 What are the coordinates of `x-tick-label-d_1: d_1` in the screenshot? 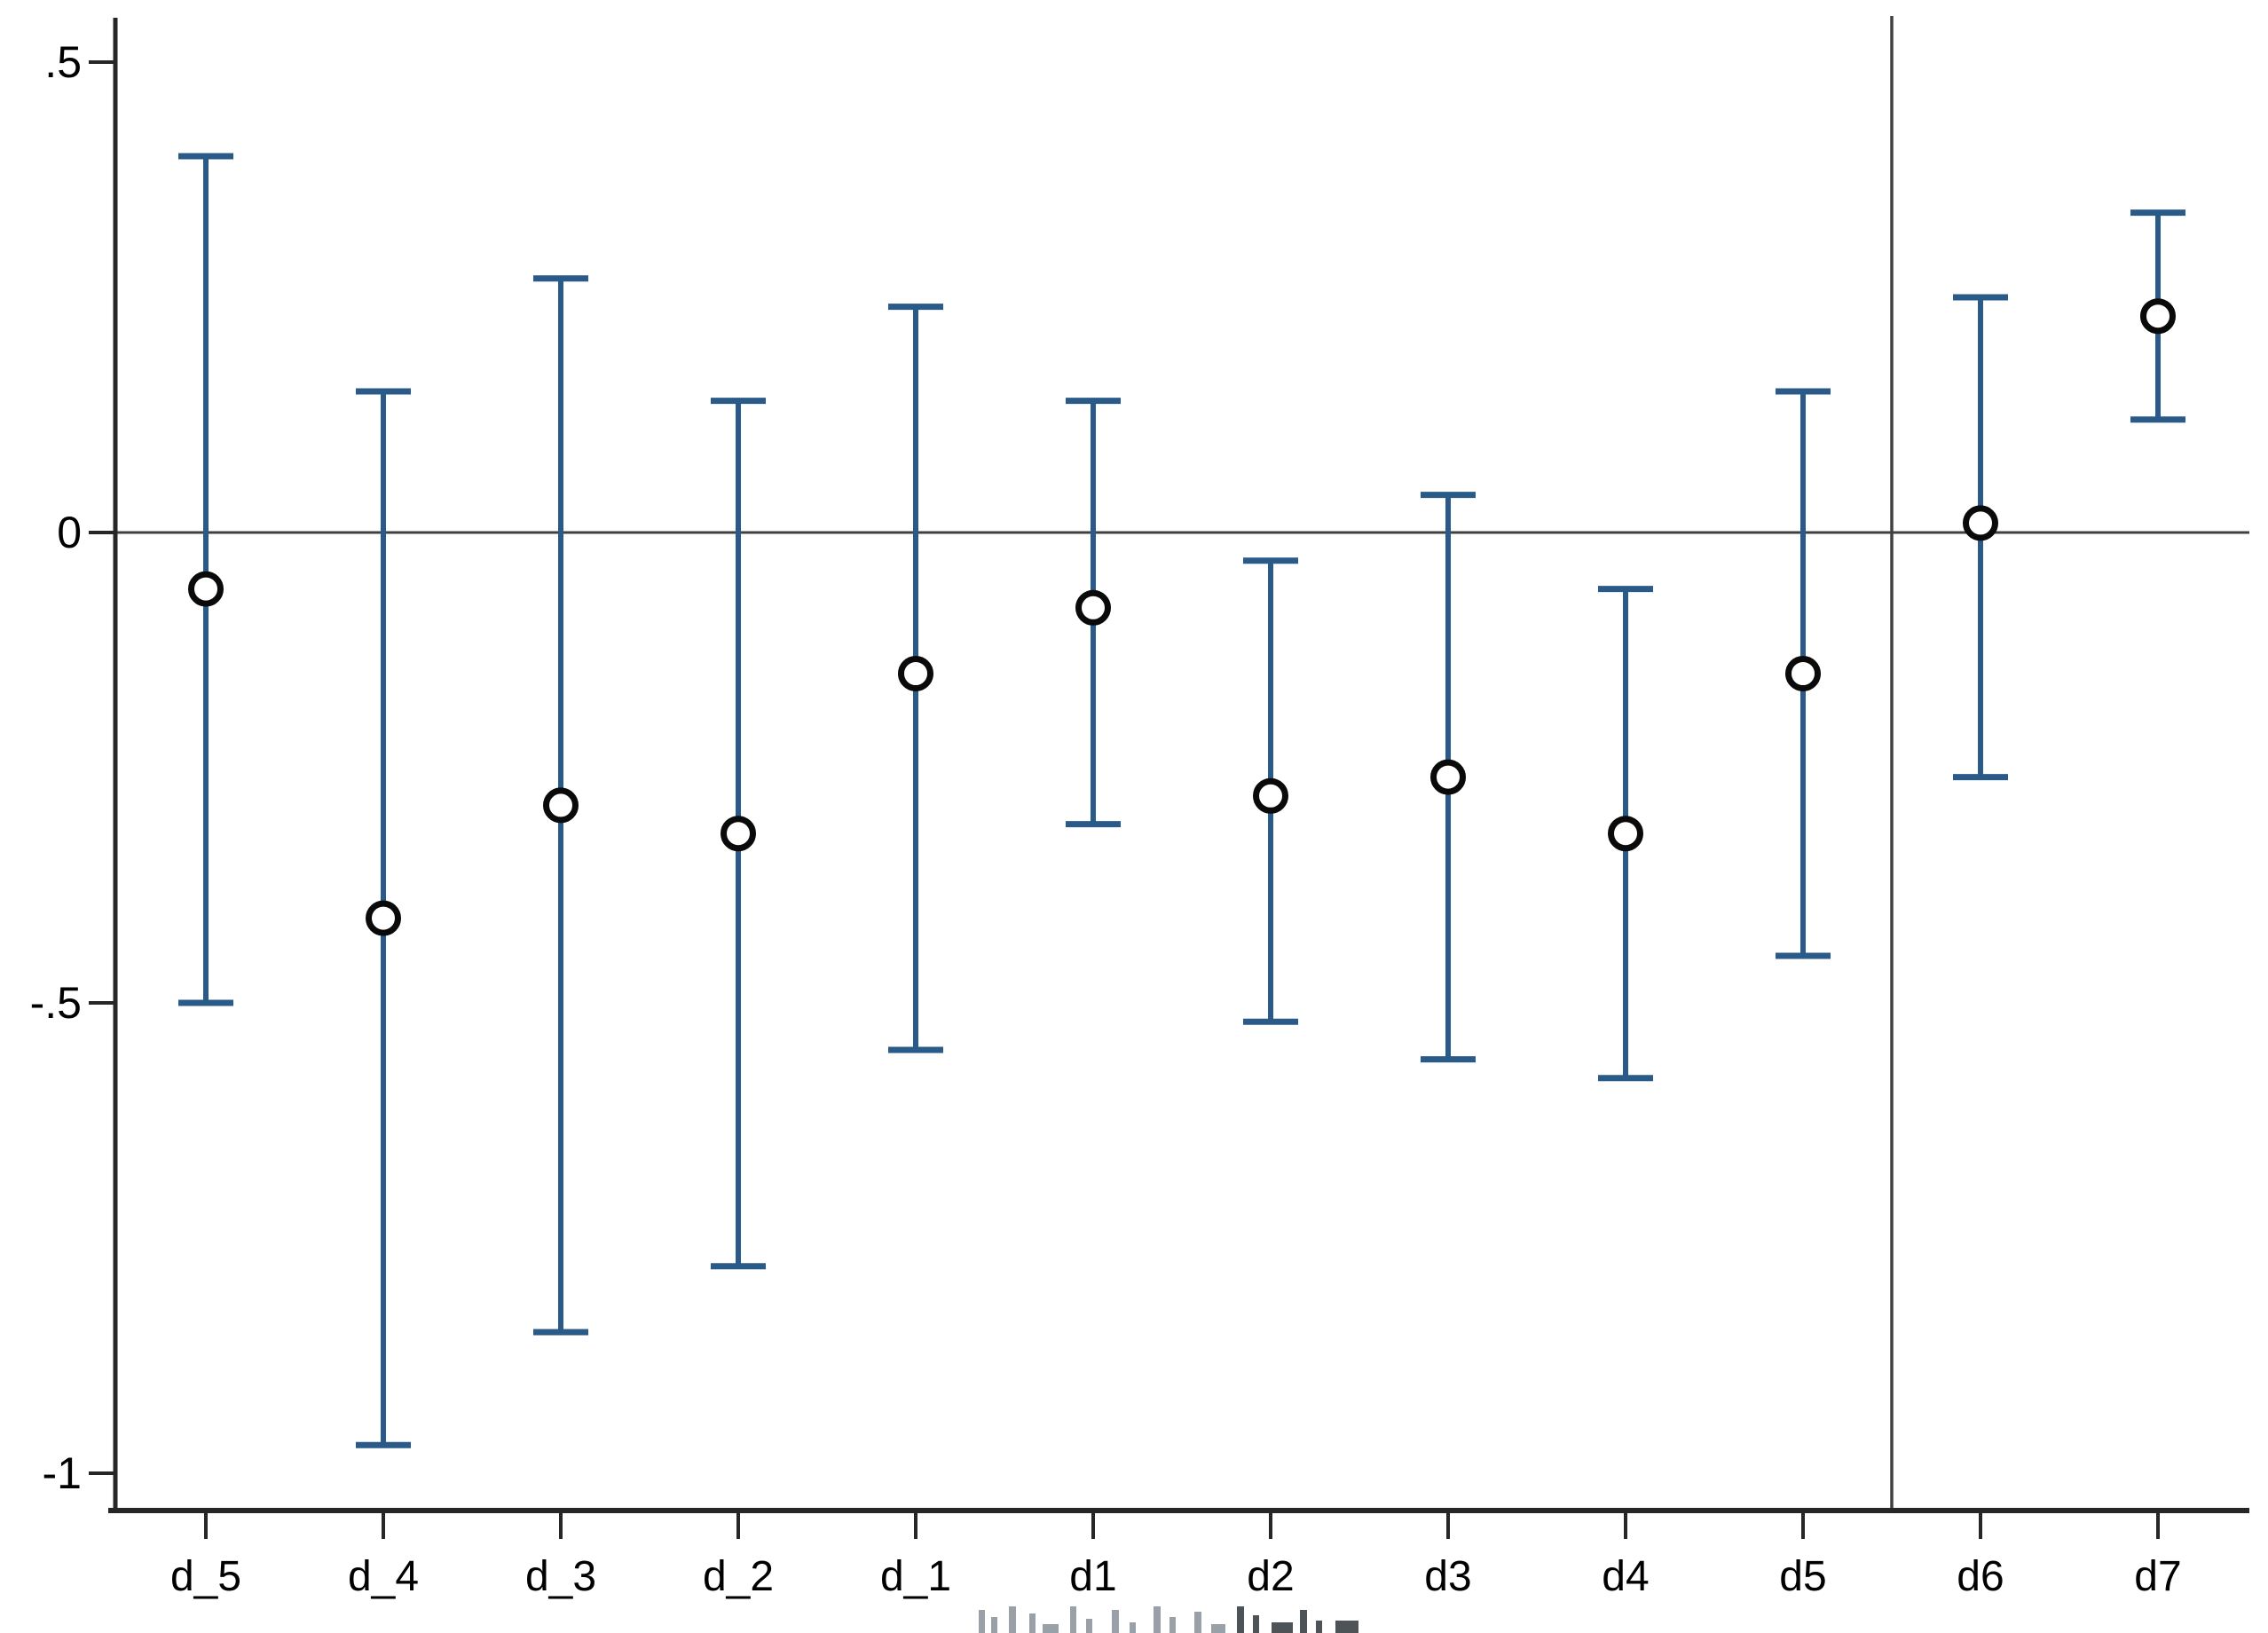 It's located at (915, 1576).